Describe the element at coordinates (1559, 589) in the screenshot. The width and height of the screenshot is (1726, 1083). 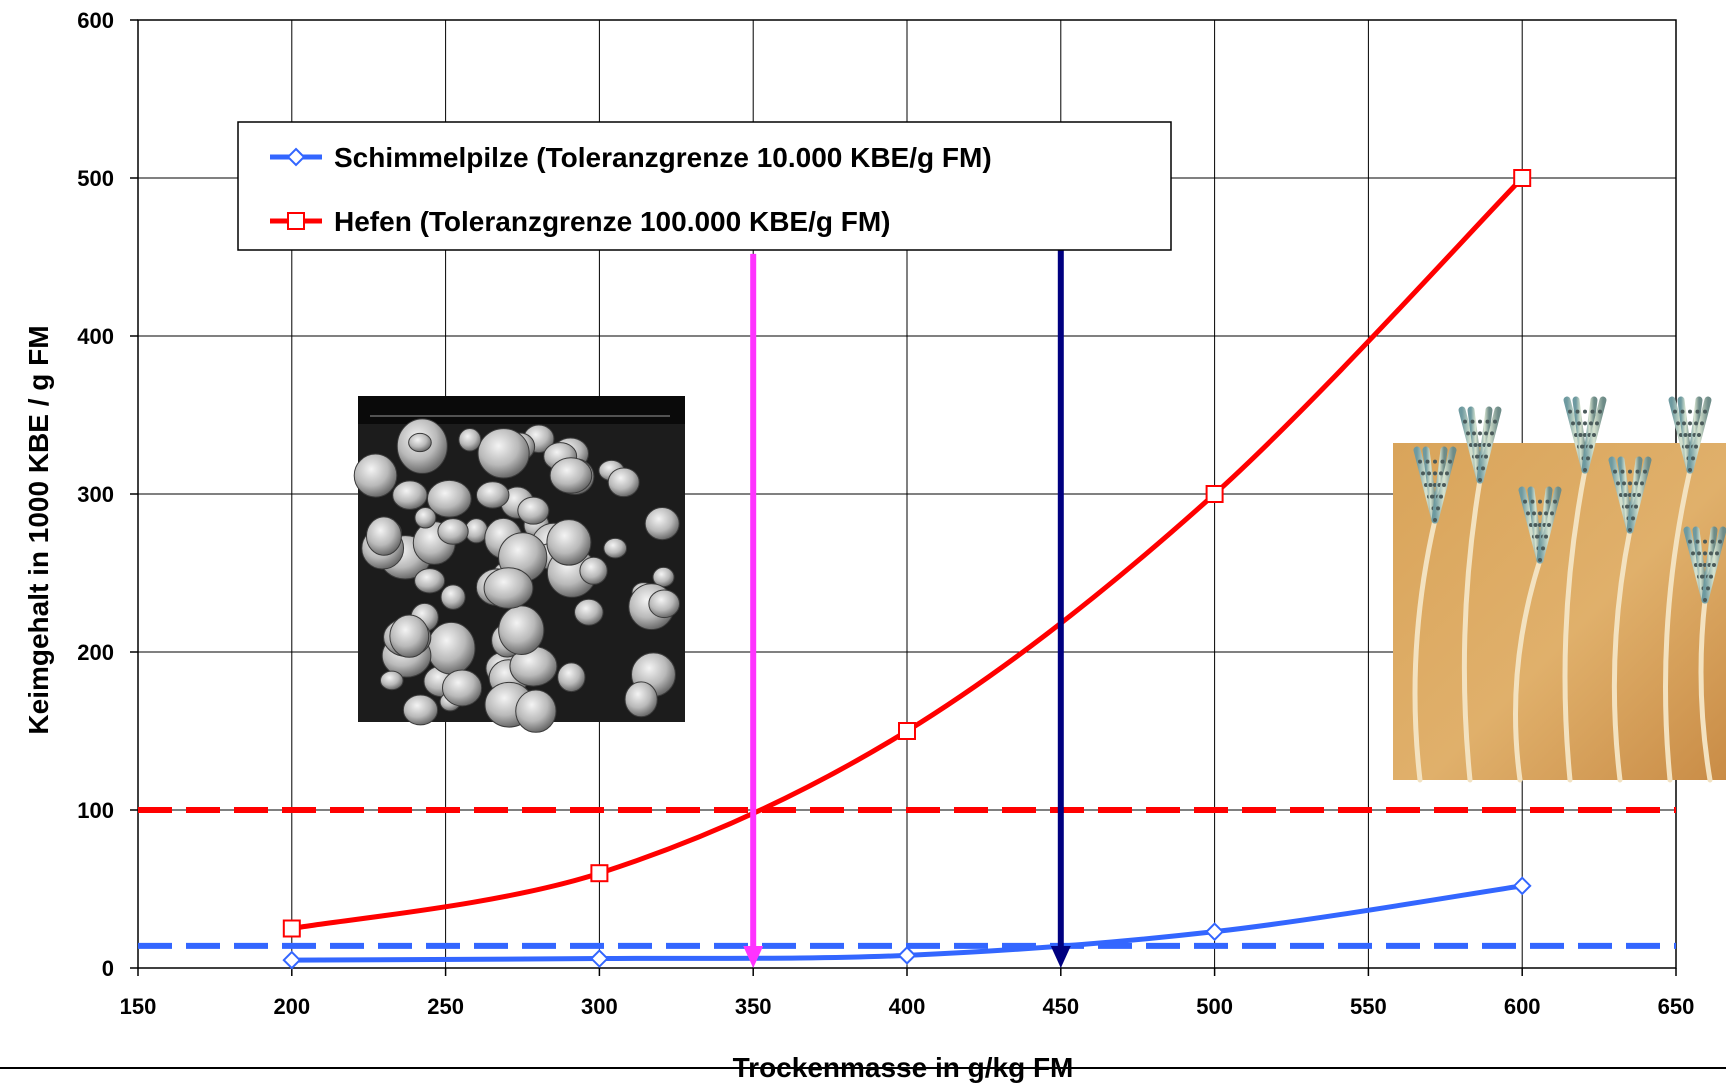
I see `mold-micrograph-image` at that location.